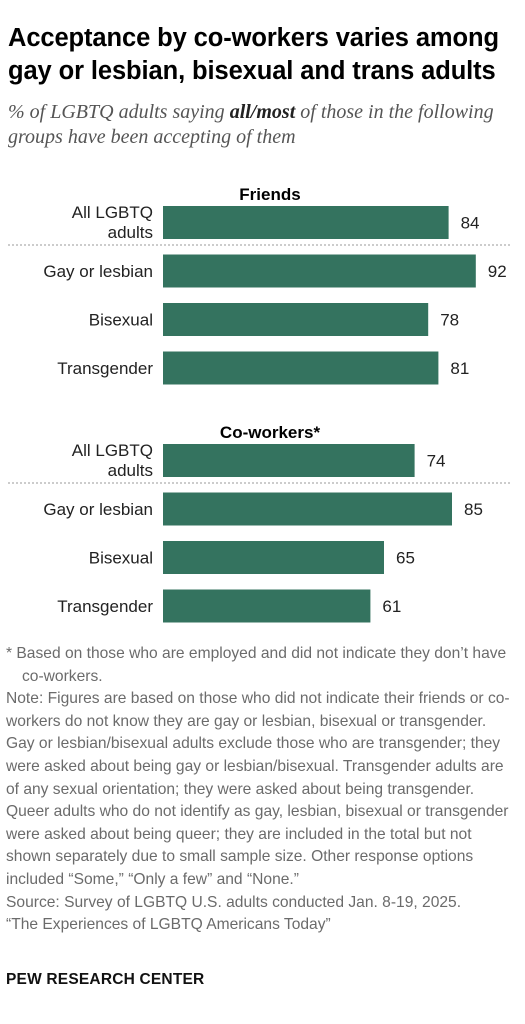  I want to click on bar-value-label: 81, so click(459, 368).